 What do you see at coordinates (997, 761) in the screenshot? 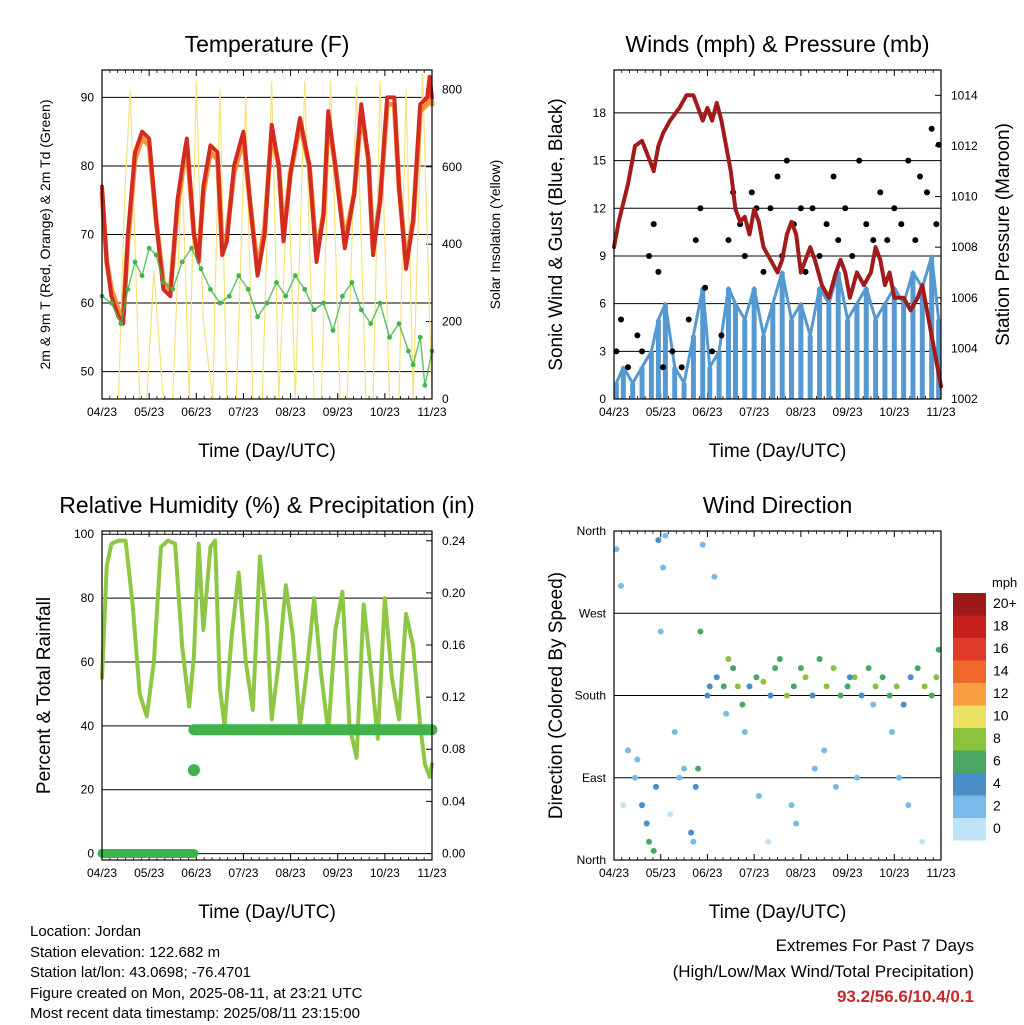
I see `colorbar-label: 6` at bounding box center [997, 761].